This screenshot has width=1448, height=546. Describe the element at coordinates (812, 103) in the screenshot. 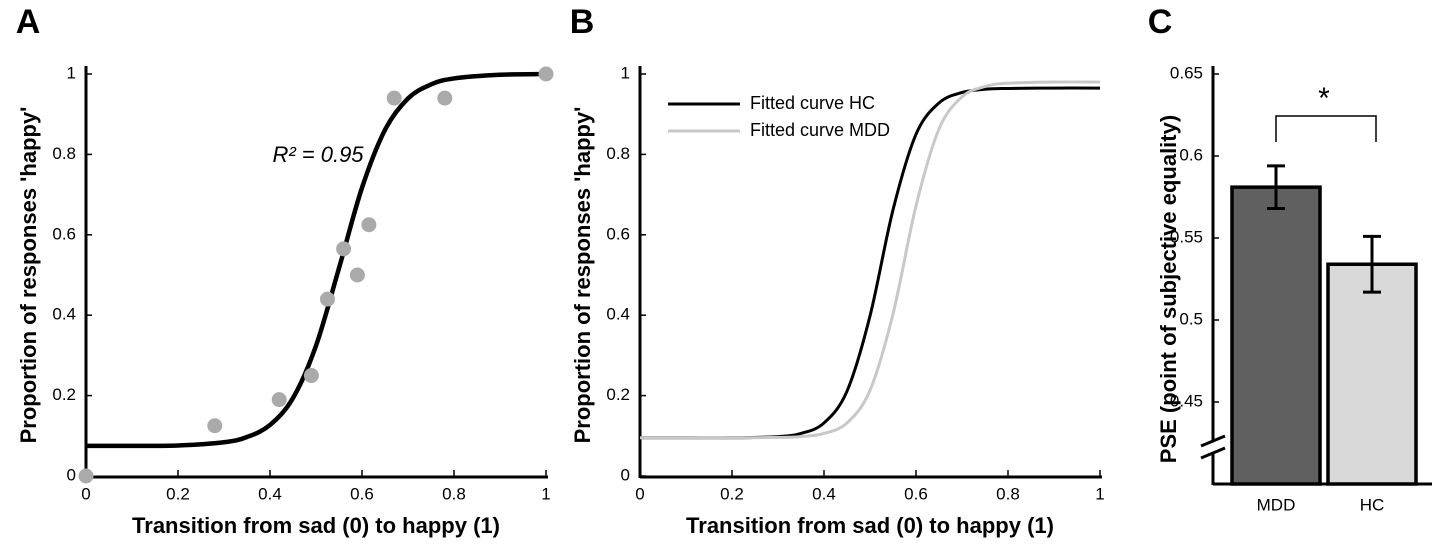

I see `legend-label: Fitted curve HC` at that location.